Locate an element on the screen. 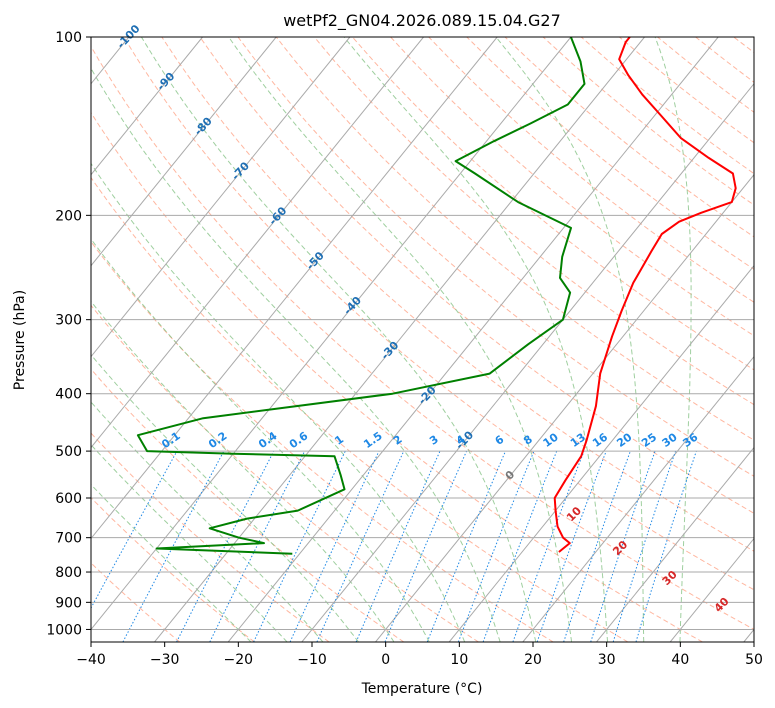  x-tick-label: 30 is located at coordinates (607, 660).